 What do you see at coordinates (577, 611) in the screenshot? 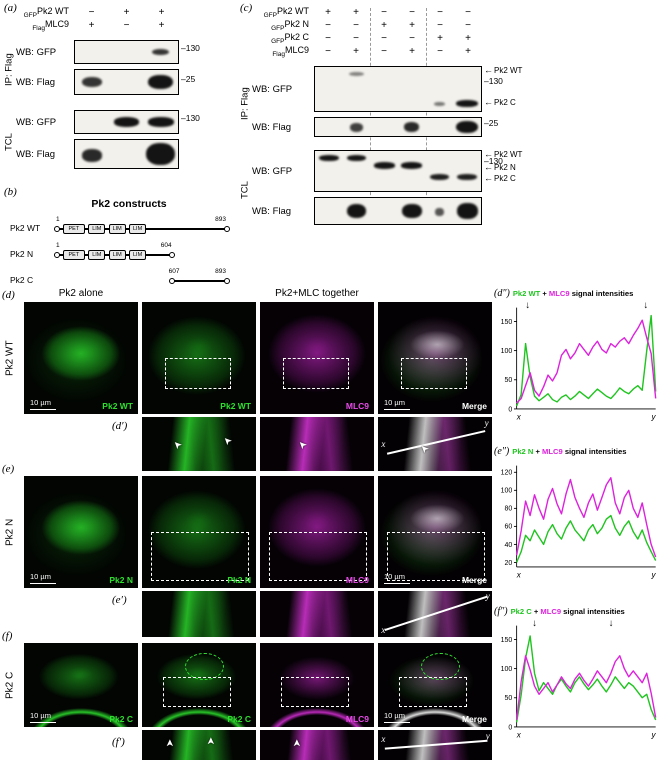
I see `chart-header: (f″) Pk2 C + MLC9 signal intensities` at bounding box center [577, 611].